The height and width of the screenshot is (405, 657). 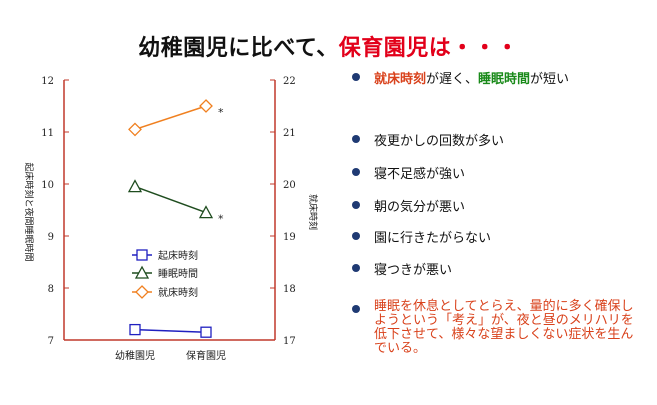 What do you see at coordinates (51, 289) in the screenshot?
I see `left-tick-label: 8` at bounding box center [51, 289].